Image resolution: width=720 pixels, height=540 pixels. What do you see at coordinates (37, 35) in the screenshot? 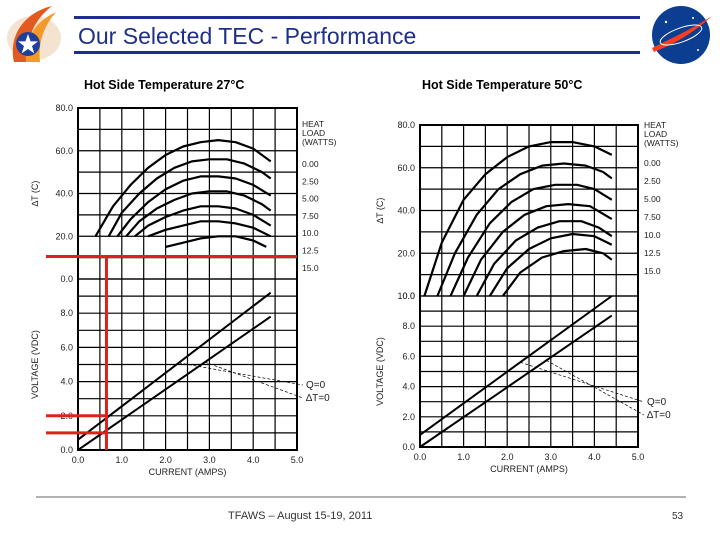
I see `tfaws-logo` at bounding box center [37, 35].